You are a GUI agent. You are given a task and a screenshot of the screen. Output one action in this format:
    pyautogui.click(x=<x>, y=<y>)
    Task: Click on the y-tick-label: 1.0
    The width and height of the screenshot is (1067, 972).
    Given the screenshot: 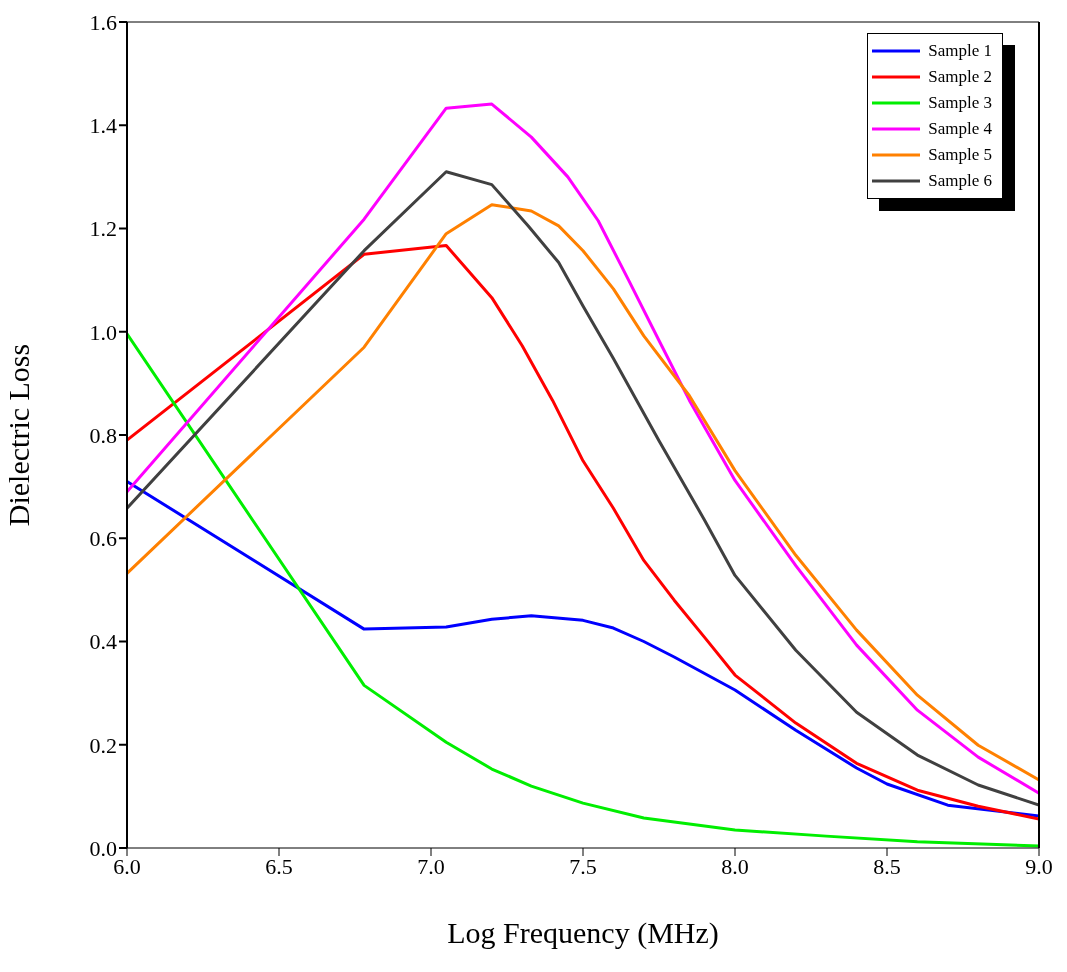 What is the action you would take?
    pyautogui.click(x=103, y=332)
    